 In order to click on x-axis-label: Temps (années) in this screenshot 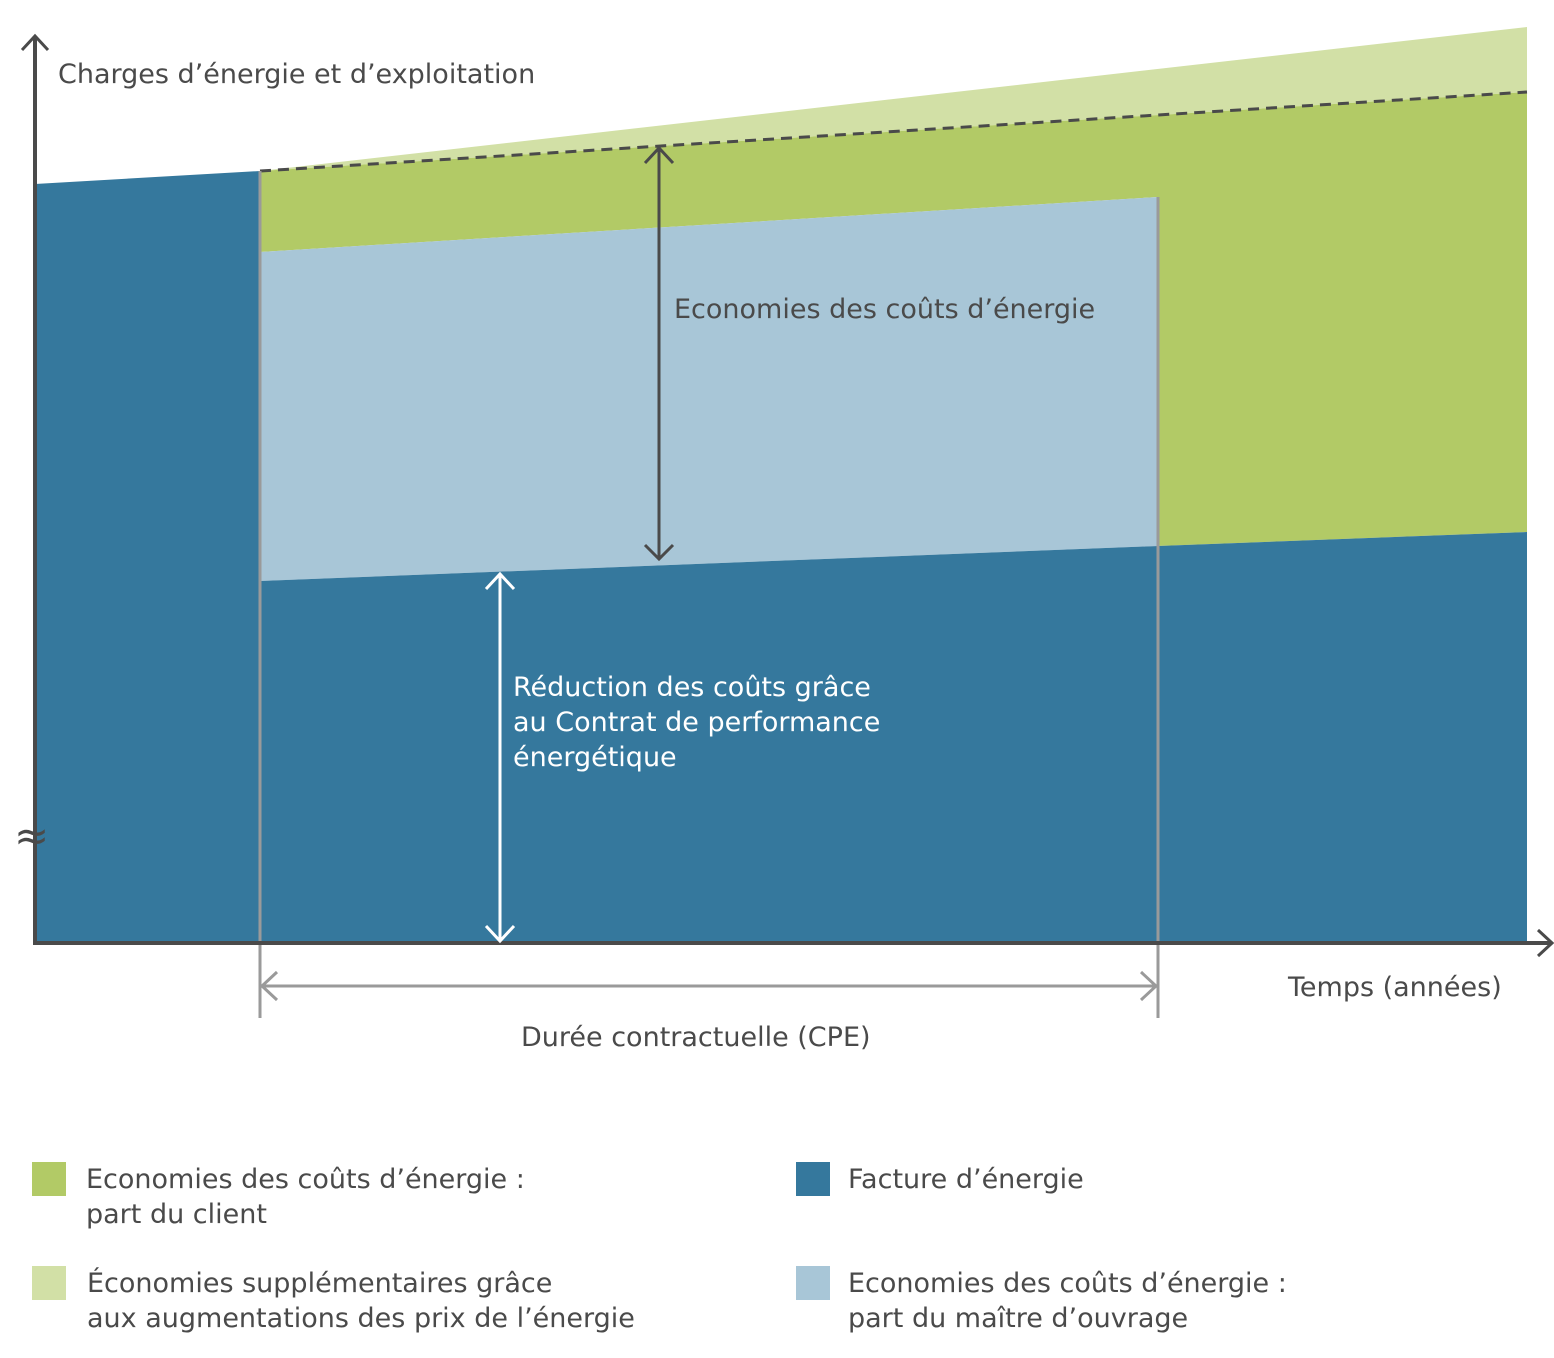, I will do `click(1395, 987)`.